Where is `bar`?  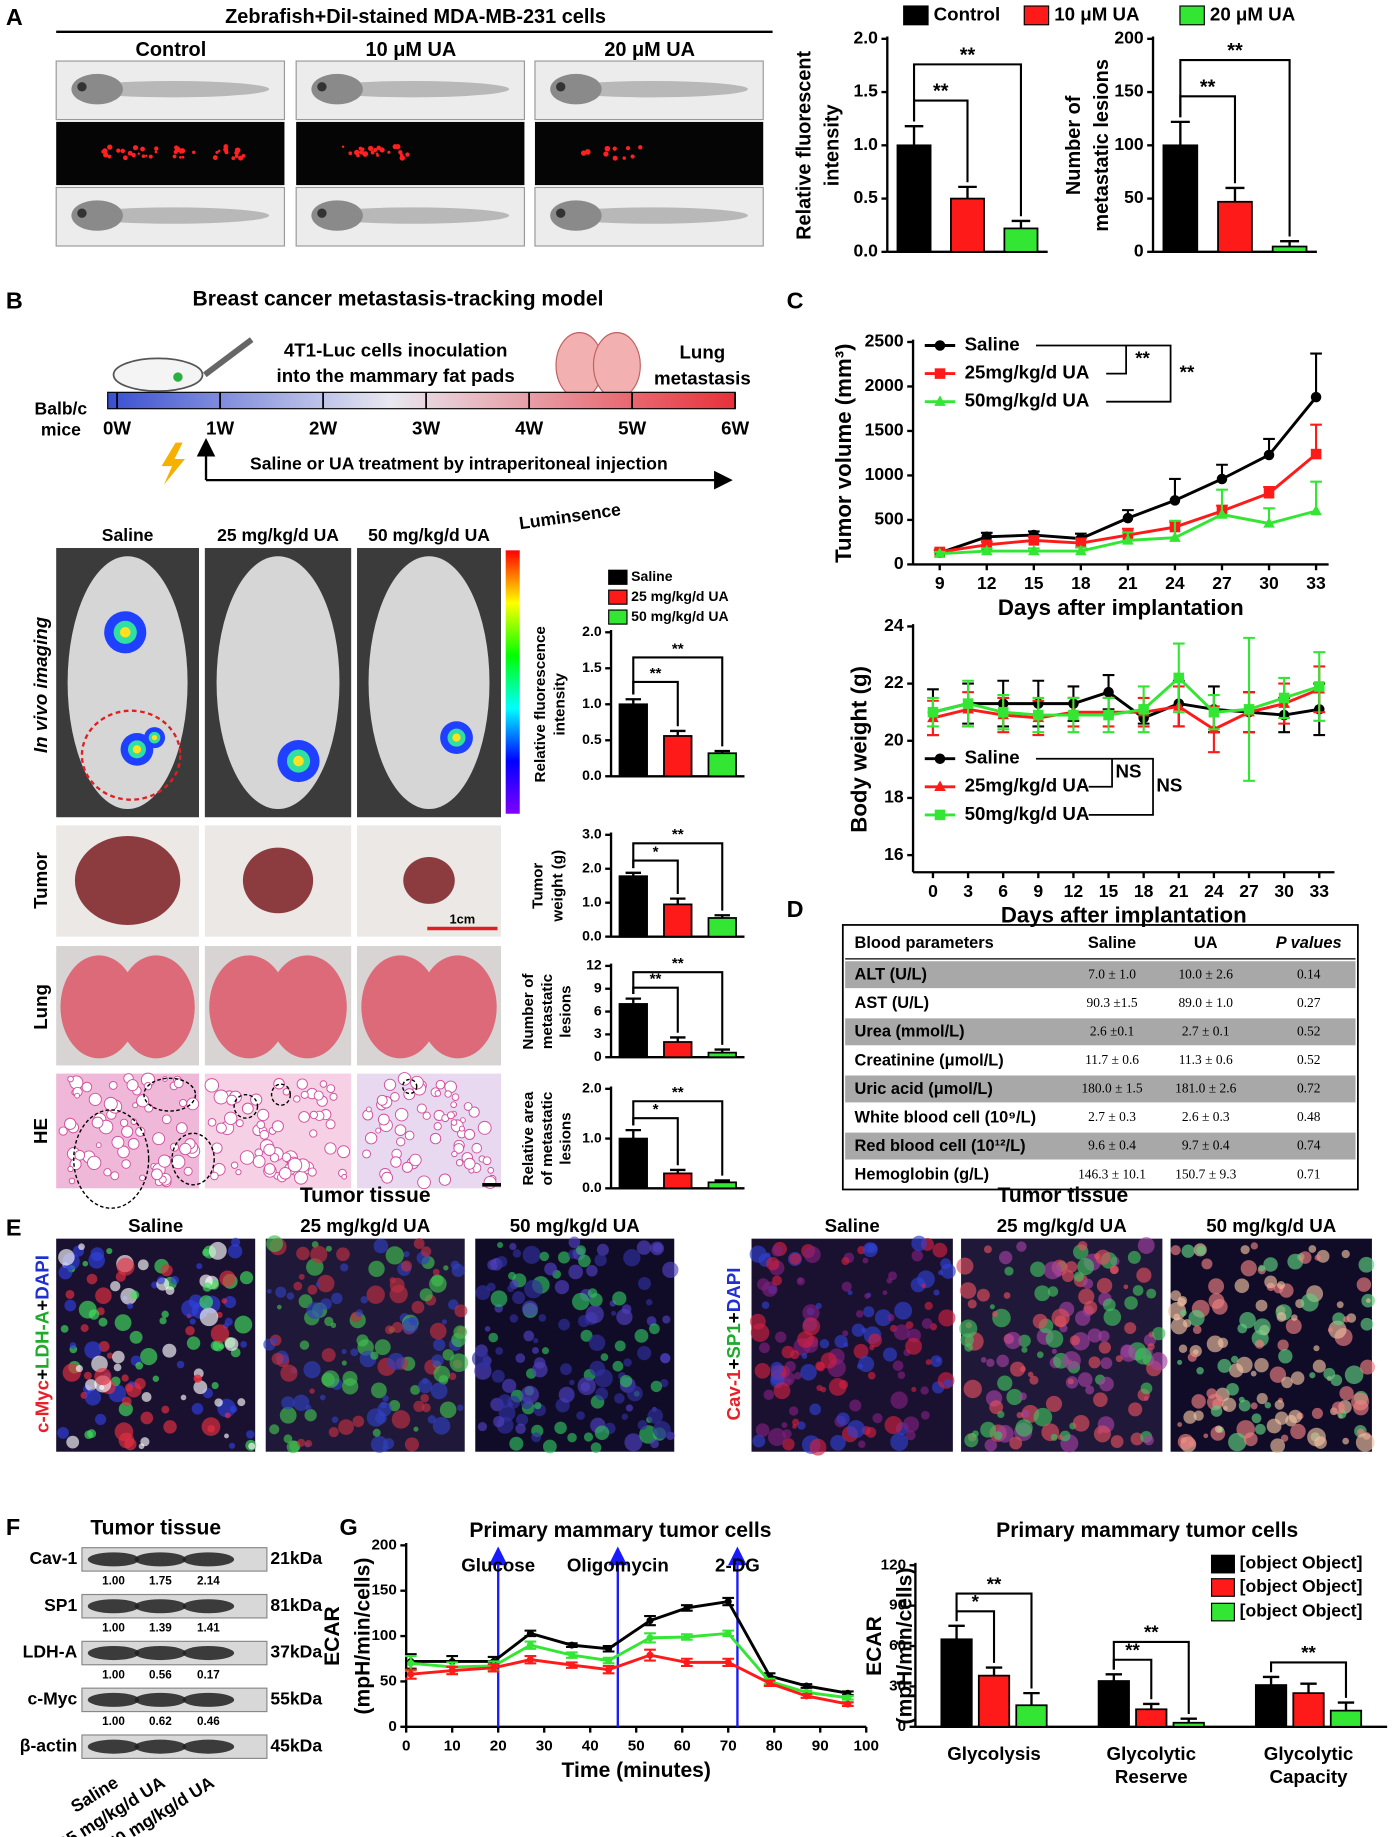 bar is located at coordinates (722, 927).